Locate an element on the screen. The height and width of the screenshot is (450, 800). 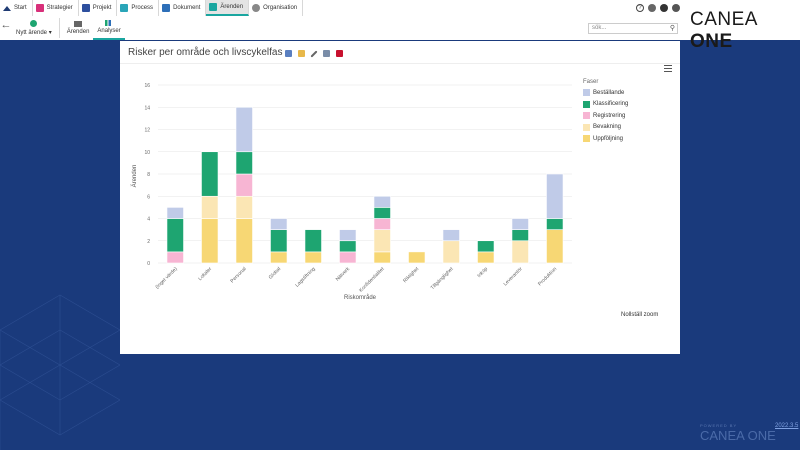
nav-item-strategier: Strategier is located at coordinates (56, 8).